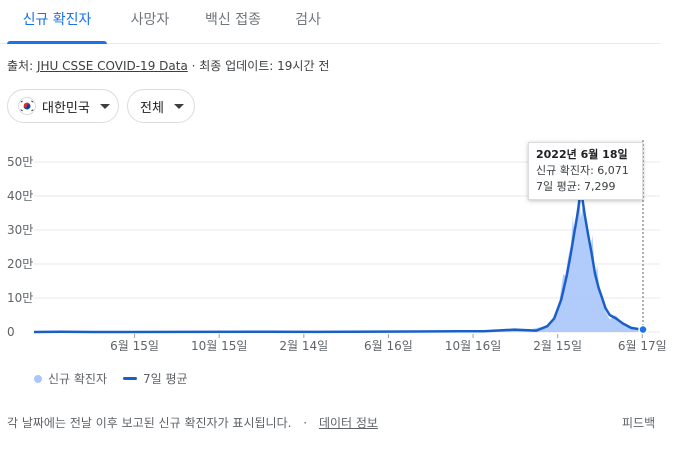 This screenshot has height=452, width=700. I want to click on tab-deaths-label: 사망자, so click(150, 20).